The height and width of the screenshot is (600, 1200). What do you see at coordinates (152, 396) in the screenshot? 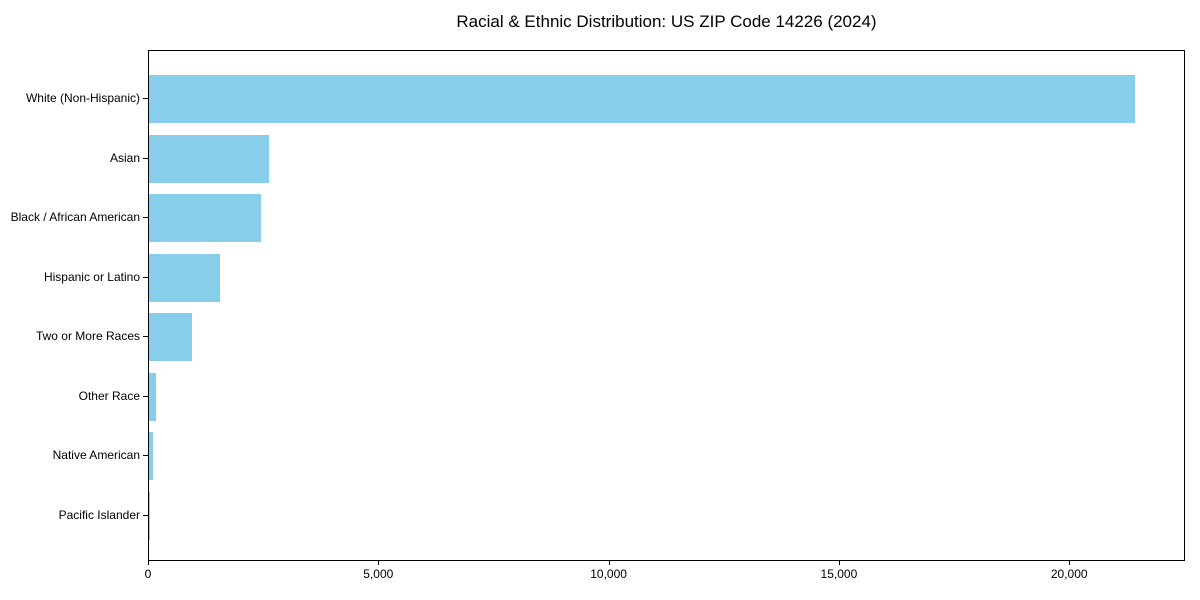
I see `bar-other-race` at bounding box center [152, 396].